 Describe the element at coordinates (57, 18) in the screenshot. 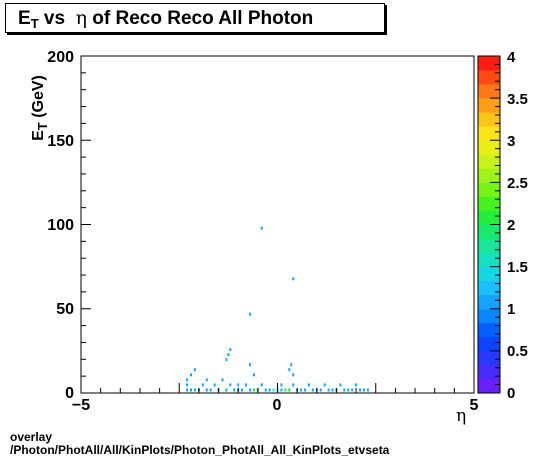

I see `title-vs: vs` at that location.